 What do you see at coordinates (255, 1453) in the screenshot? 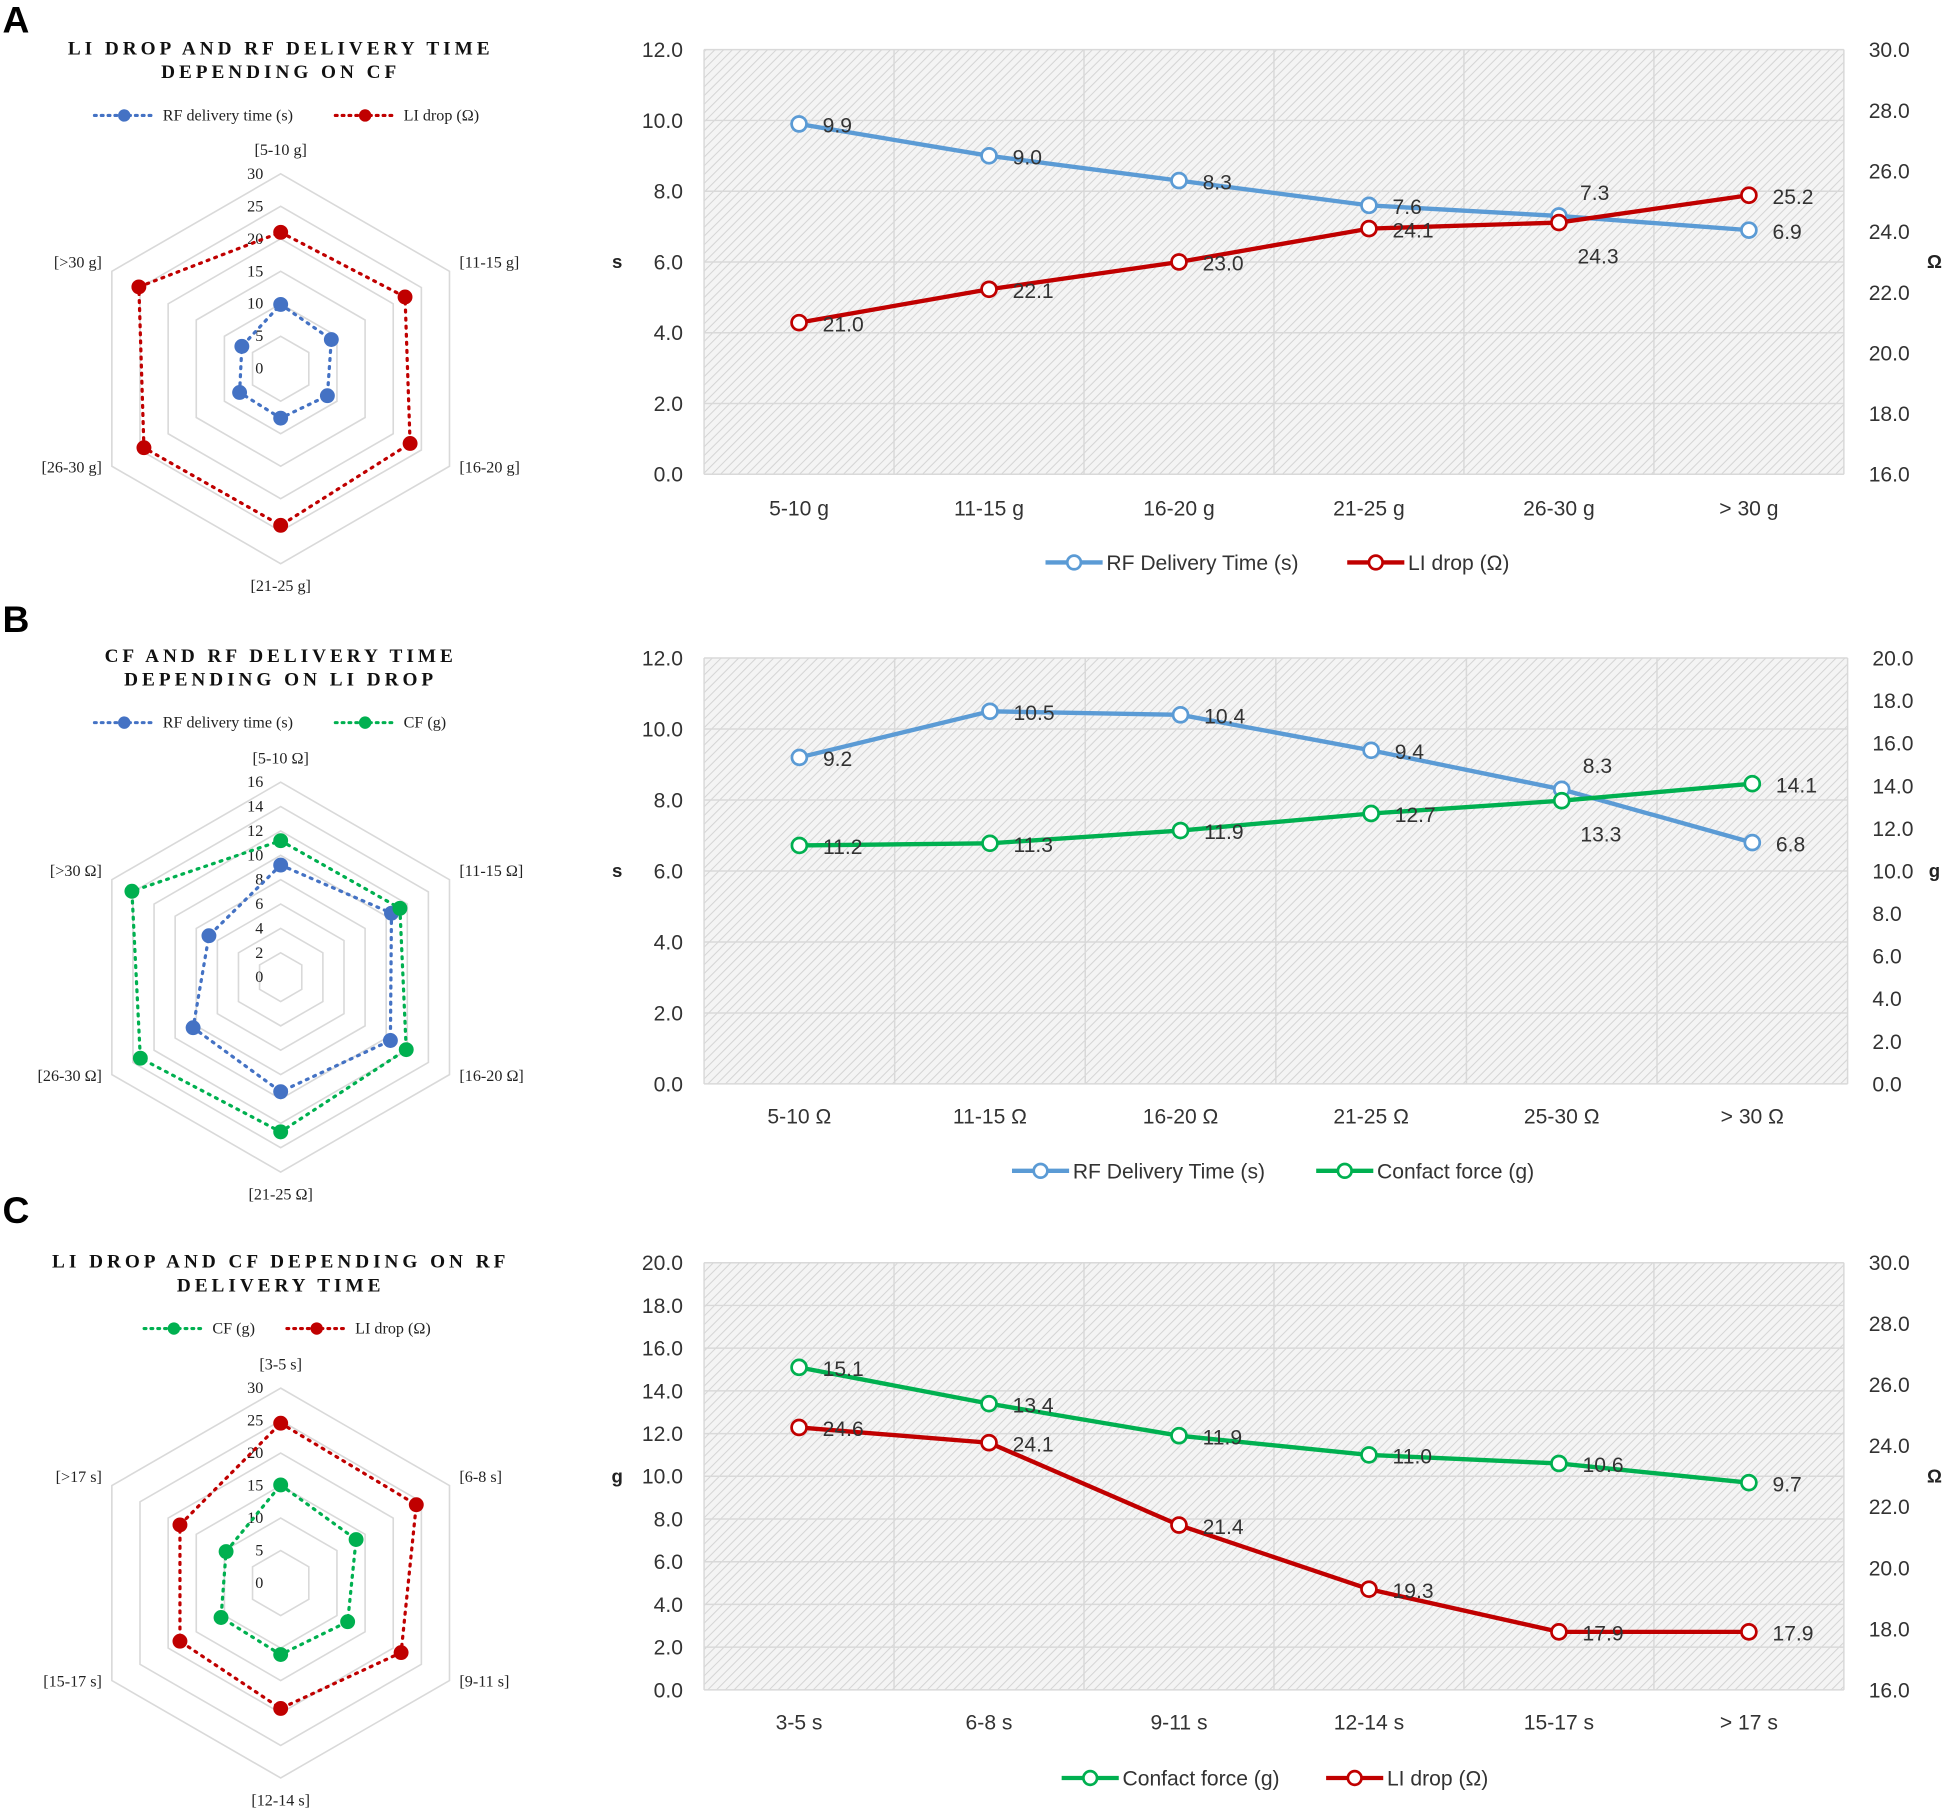
I see `radar-tick-label: 20` at bounding box center [255, 1453].